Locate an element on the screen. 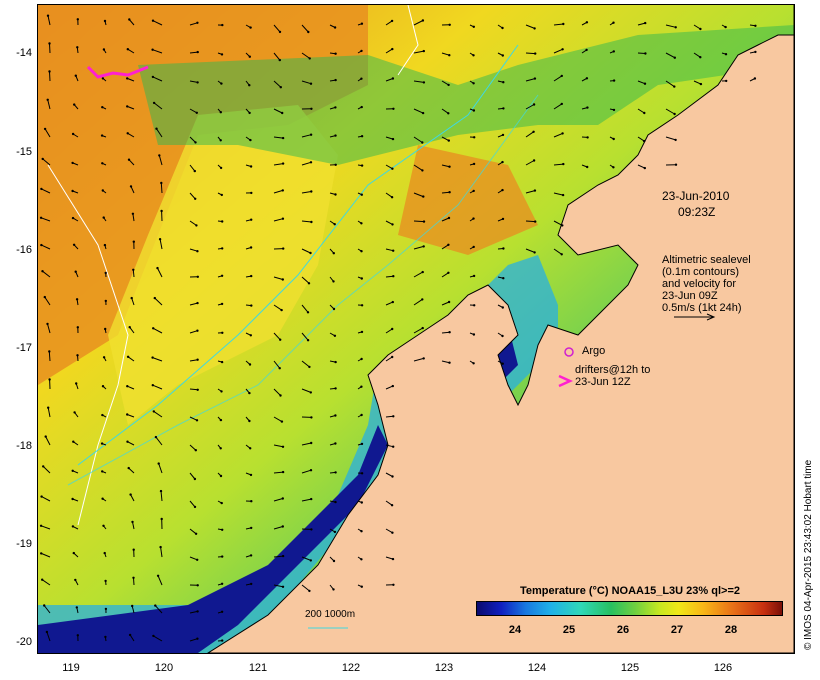 Image resolution: width=820 pixels, height=680 pixels. colorbar-tick: 24 is located at coordinates (515, 630).